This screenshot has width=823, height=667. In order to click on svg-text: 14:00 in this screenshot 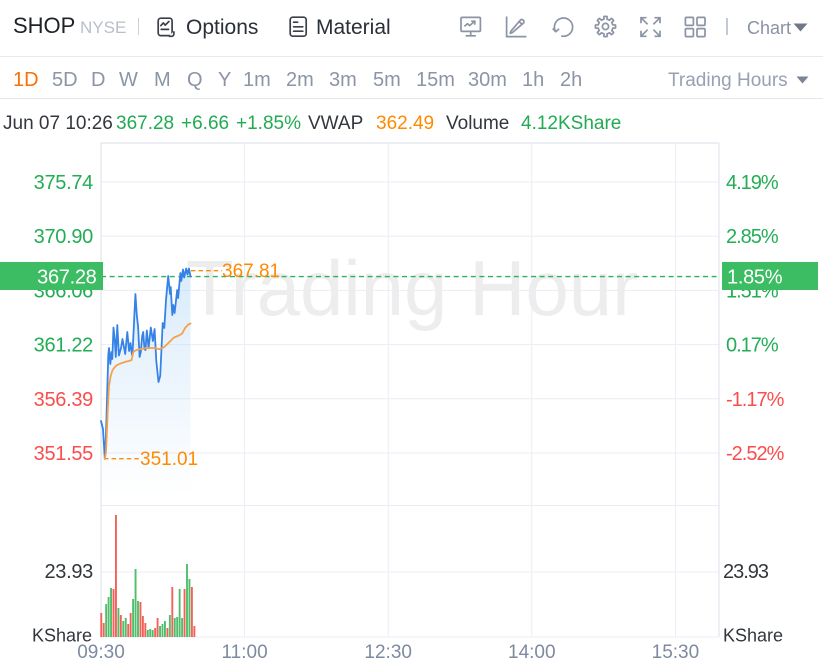, I will do `click(532, 652)`.